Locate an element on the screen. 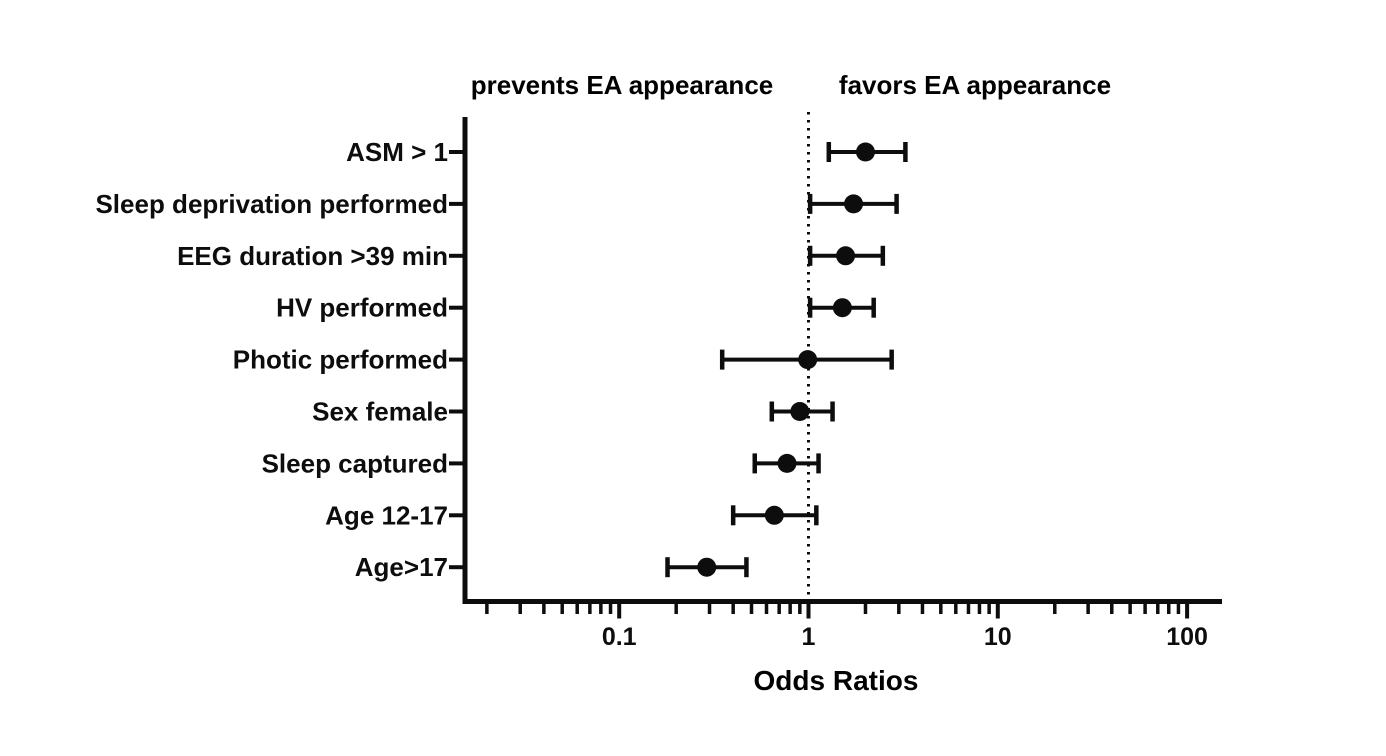 The image size is (1386, 756). category-label: EEG duration >39 min is located at coordinates (312, 256).